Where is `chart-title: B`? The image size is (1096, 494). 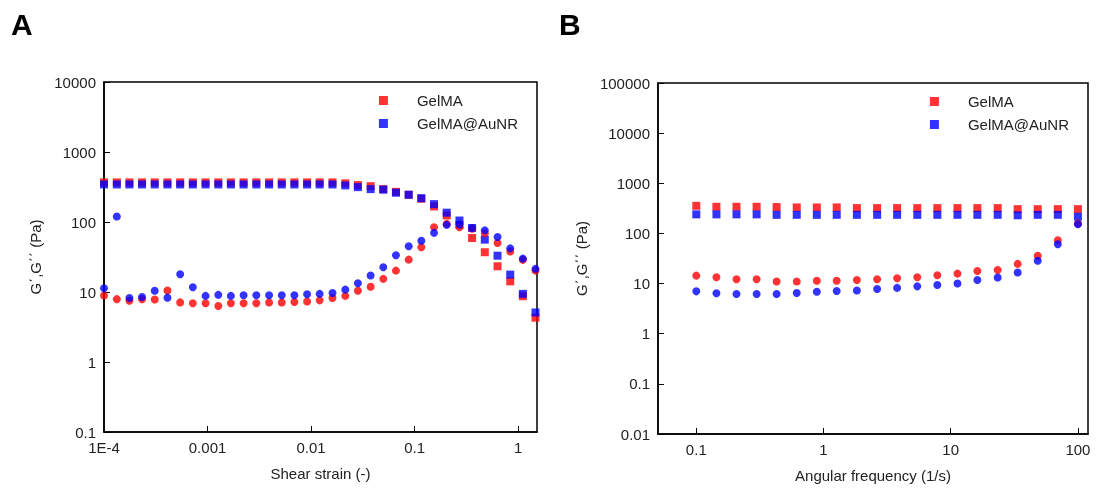 chart-title: B is located at coordinates (570, 24).